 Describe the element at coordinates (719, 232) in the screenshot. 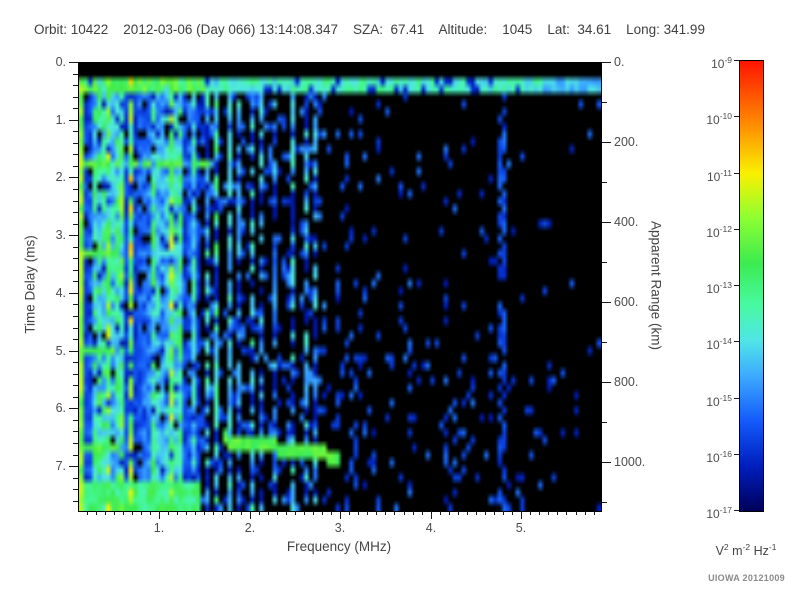

I see `colorbar-tick-label: 10-12` at that location.